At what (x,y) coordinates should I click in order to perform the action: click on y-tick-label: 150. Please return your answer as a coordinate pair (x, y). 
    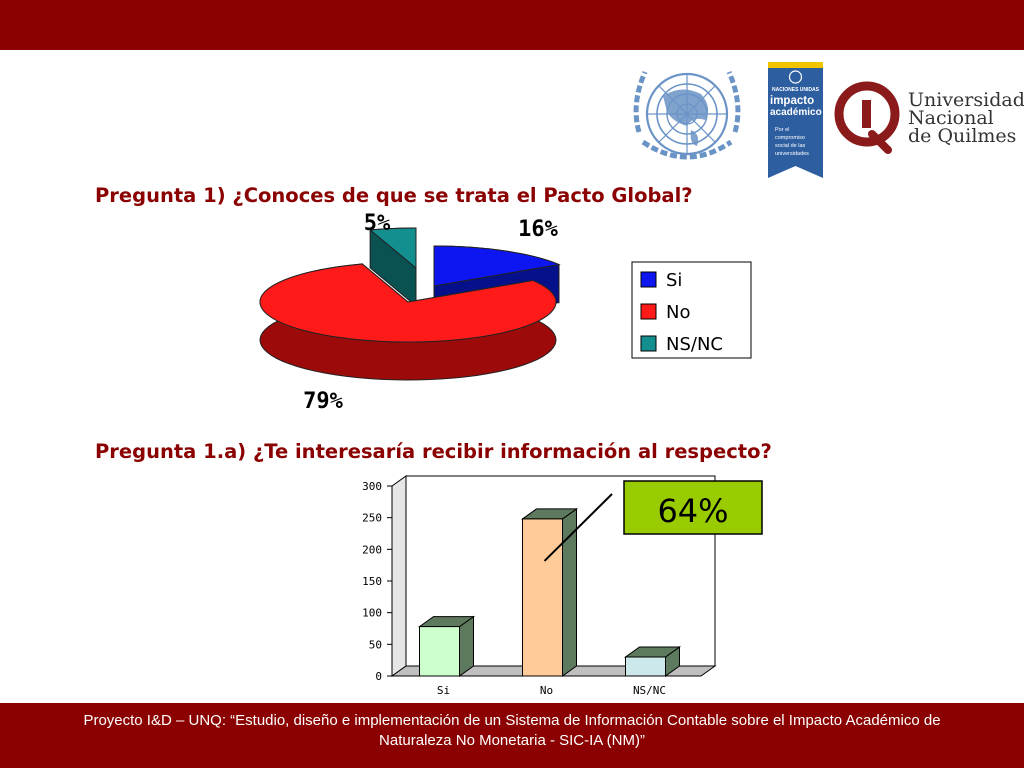
    Looking at the image, I should click on (372, 581).